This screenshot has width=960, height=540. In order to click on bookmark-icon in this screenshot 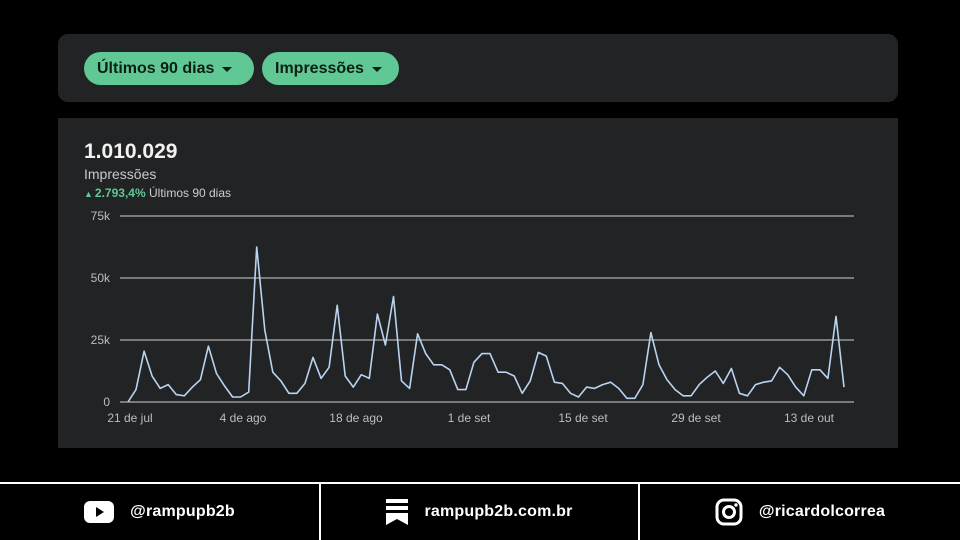, I will do `click(397, 512)`.